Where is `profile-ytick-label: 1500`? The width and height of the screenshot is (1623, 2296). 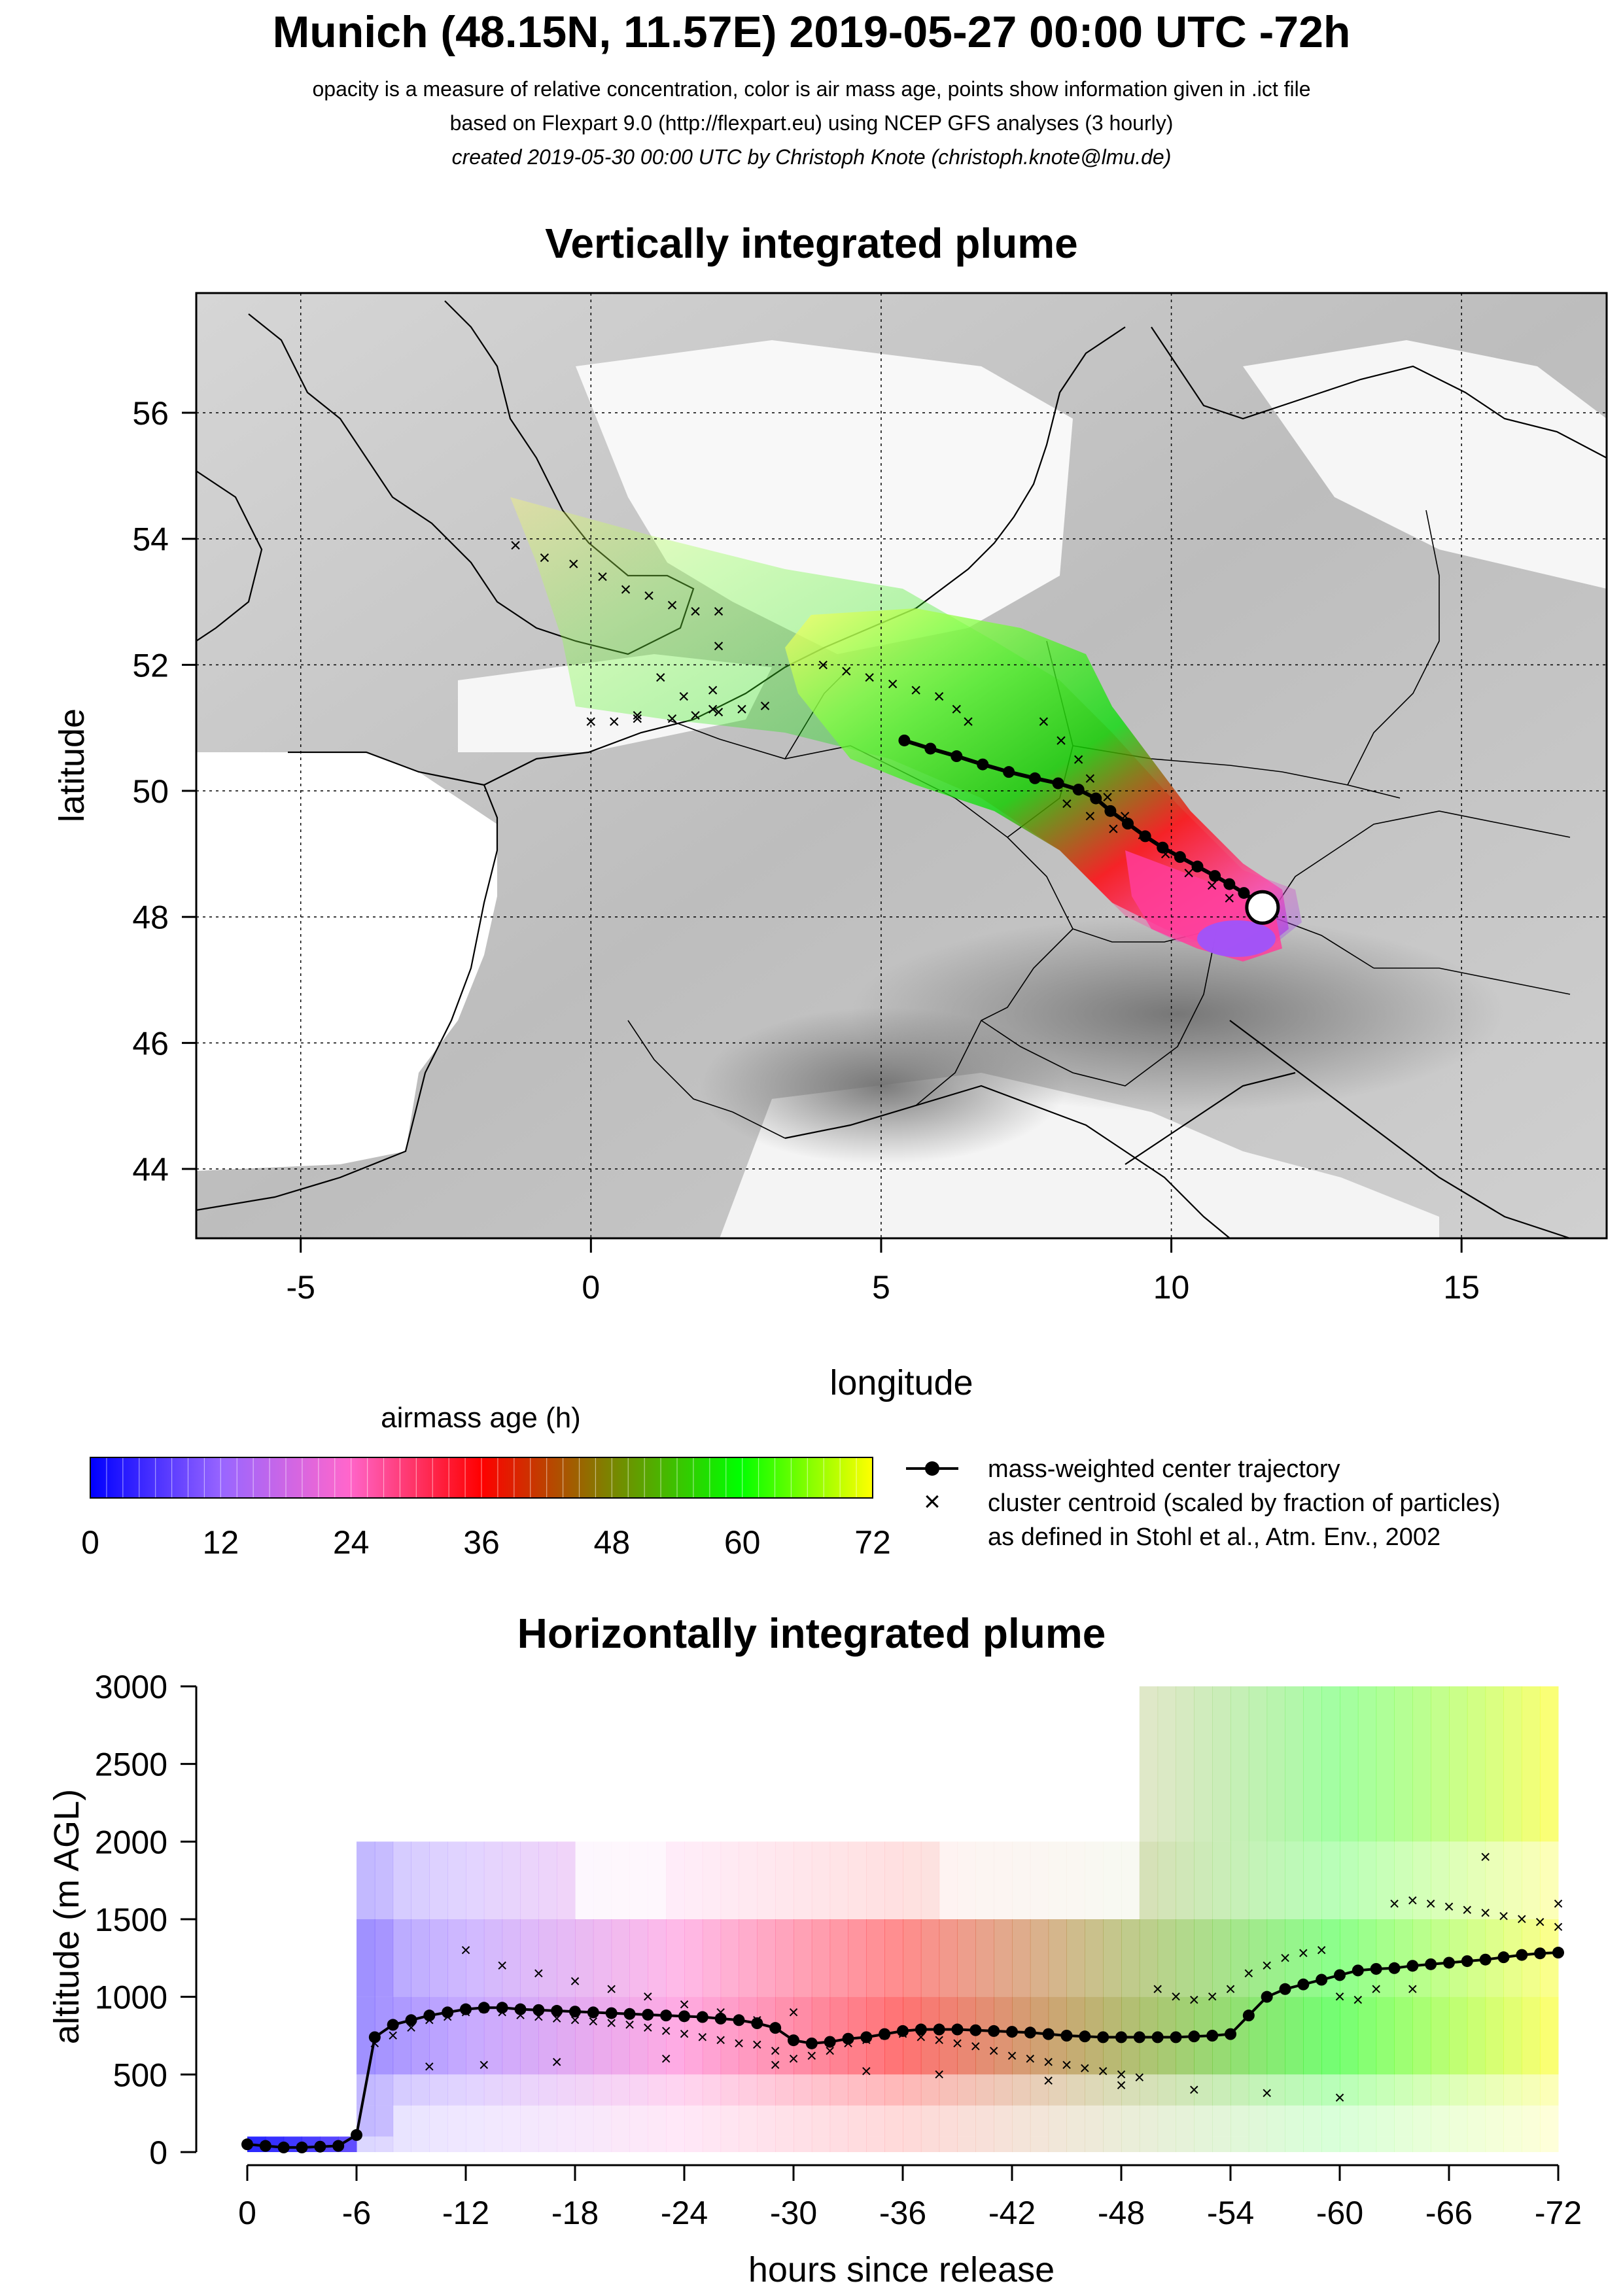
profile-ytick-label: 1500 is located at coordinates (131, 1920).